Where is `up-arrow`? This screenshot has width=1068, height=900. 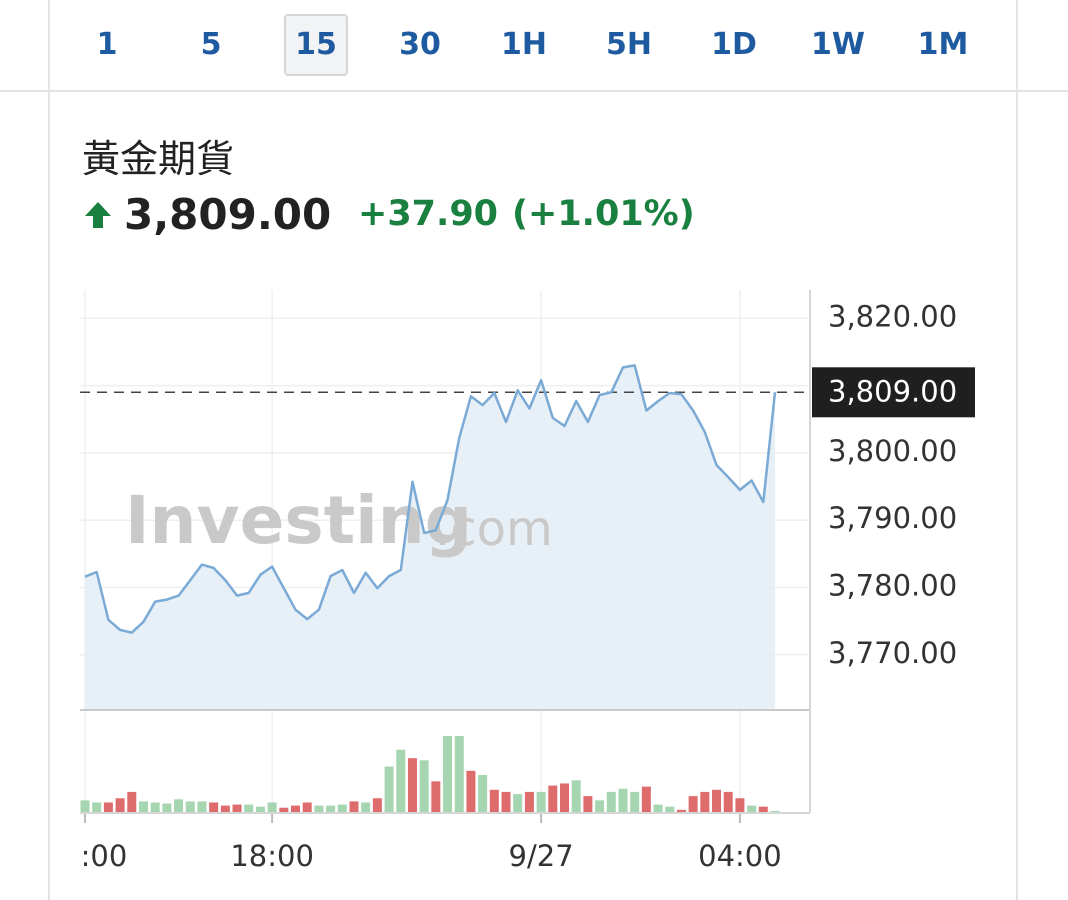 up-arrow is located at coordinates (98, 215).